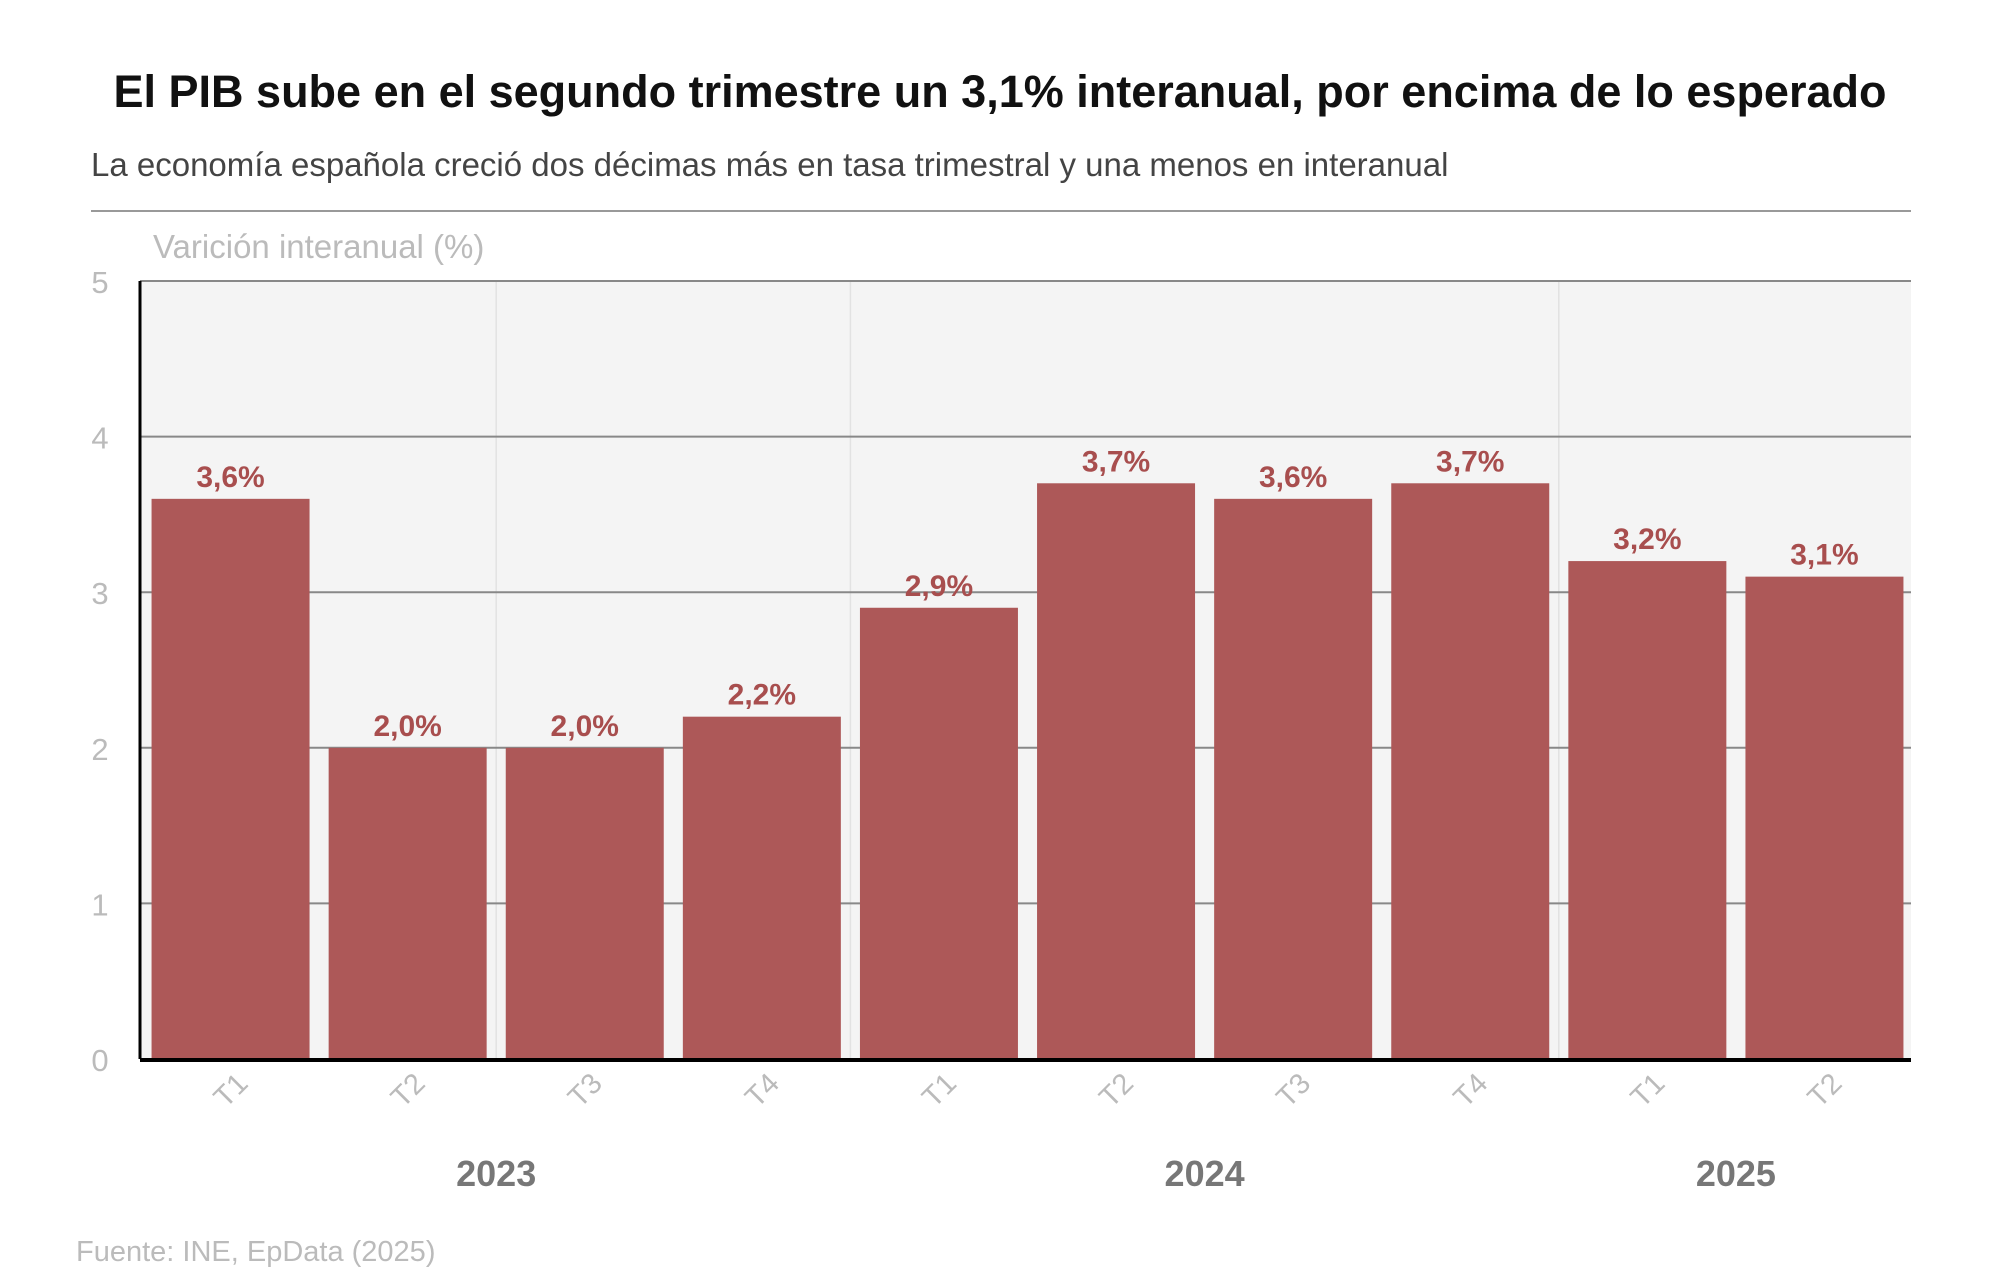 This screenshot has height=1287, width=2000. What do you see at coordinates (99, 749) in the screenshot?
I see `y-tick-label: 2` at bounding box center [99, 749].